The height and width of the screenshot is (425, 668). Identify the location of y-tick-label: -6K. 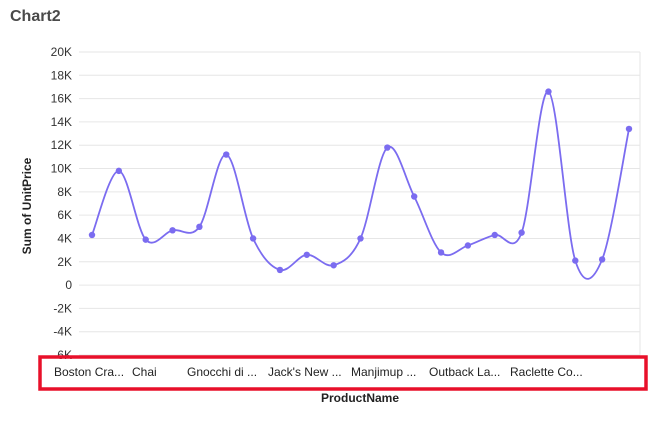
(62, 355).